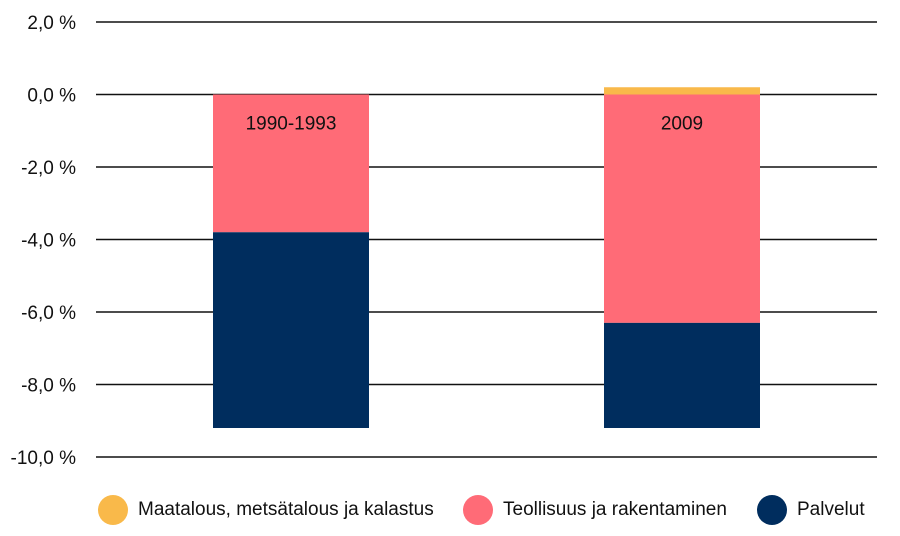 This screenshot has width=900, height=536. What do you see at coordinates (286, 509) in the screenshot?
I see `legend-label-maatalous: Maatalous, metsätalous ja kalastus` at bounding box center [286, 509].